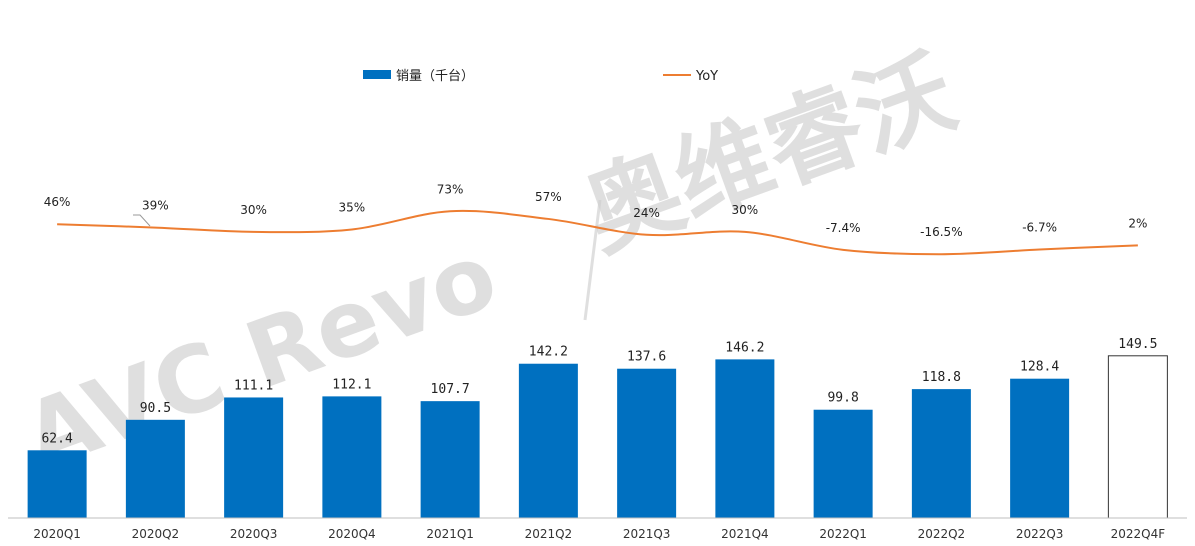  I want to click on bar-label-2022Q2: 118.8, so click(941, 377).